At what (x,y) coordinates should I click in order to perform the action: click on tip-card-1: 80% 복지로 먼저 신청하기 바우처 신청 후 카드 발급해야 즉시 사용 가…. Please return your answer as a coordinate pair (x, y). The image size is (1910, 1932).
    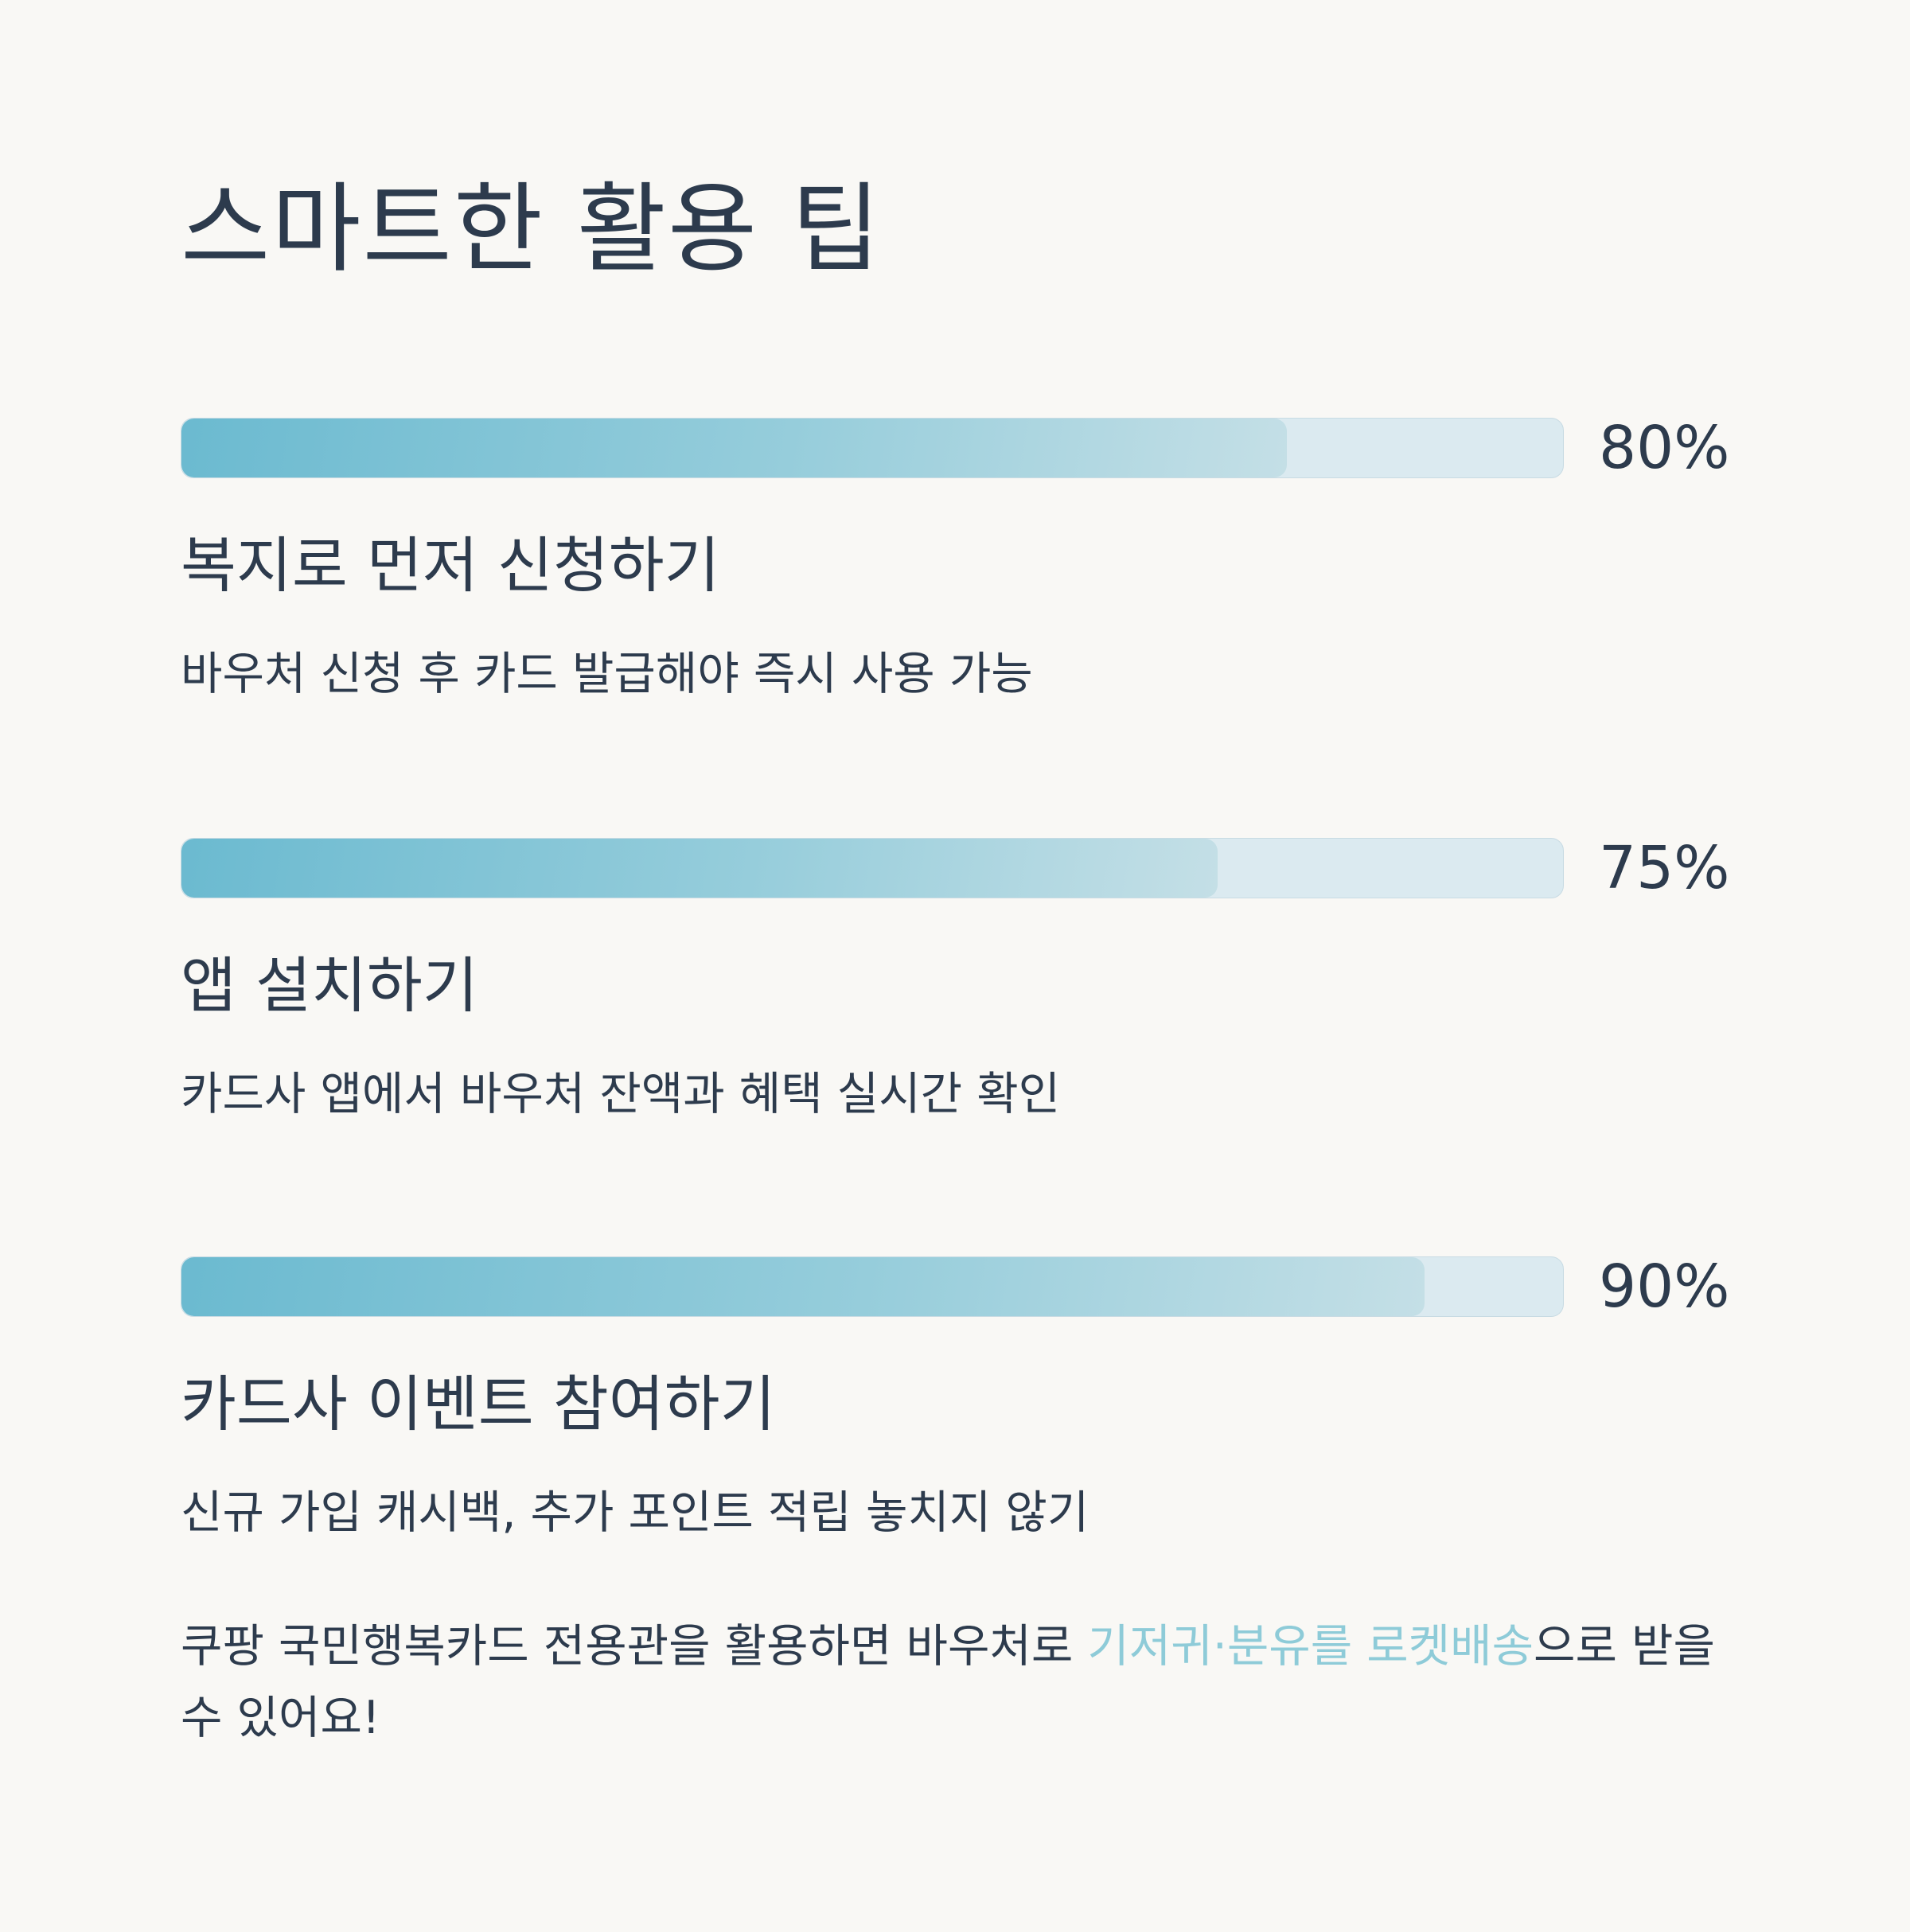
    Looking at the image, I should click on (960, 557).